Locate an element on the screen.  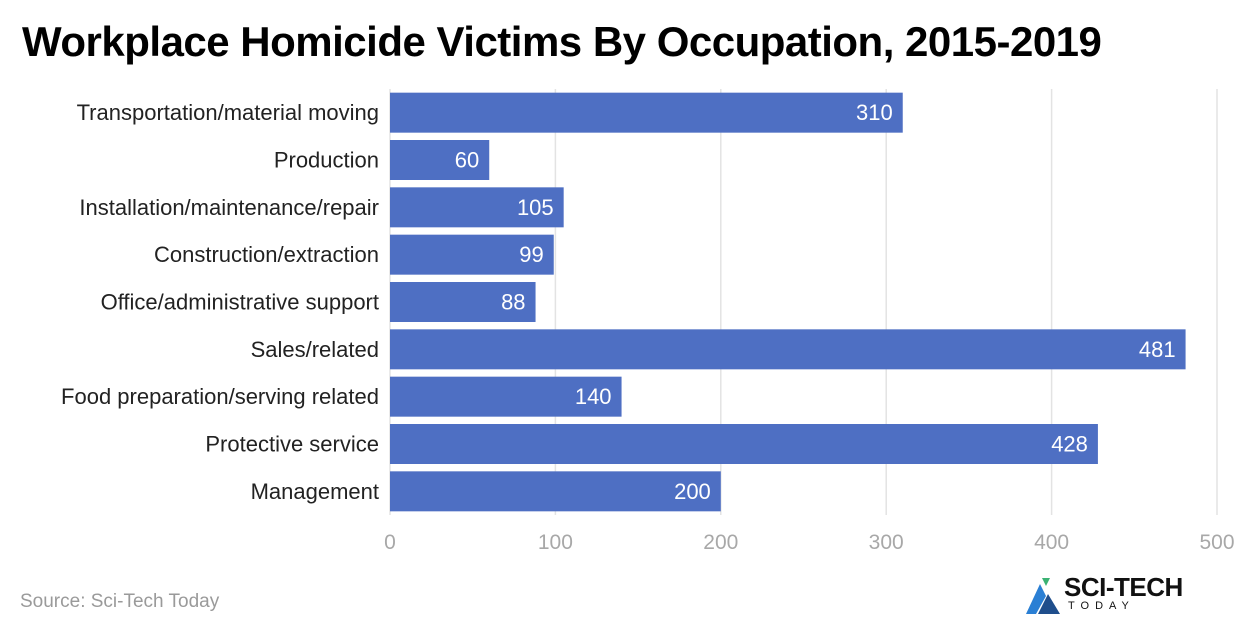
category-label: Office/administrative support is located at coordinates (240, 302).